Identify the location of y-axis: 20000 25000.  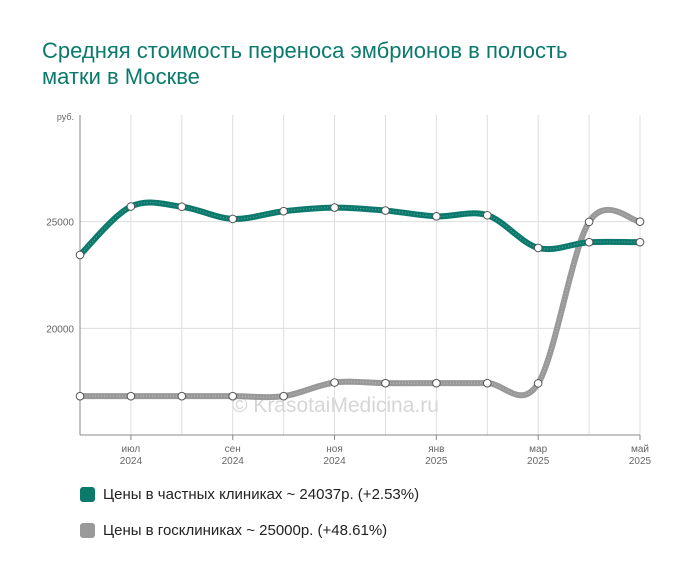
(60, 277).